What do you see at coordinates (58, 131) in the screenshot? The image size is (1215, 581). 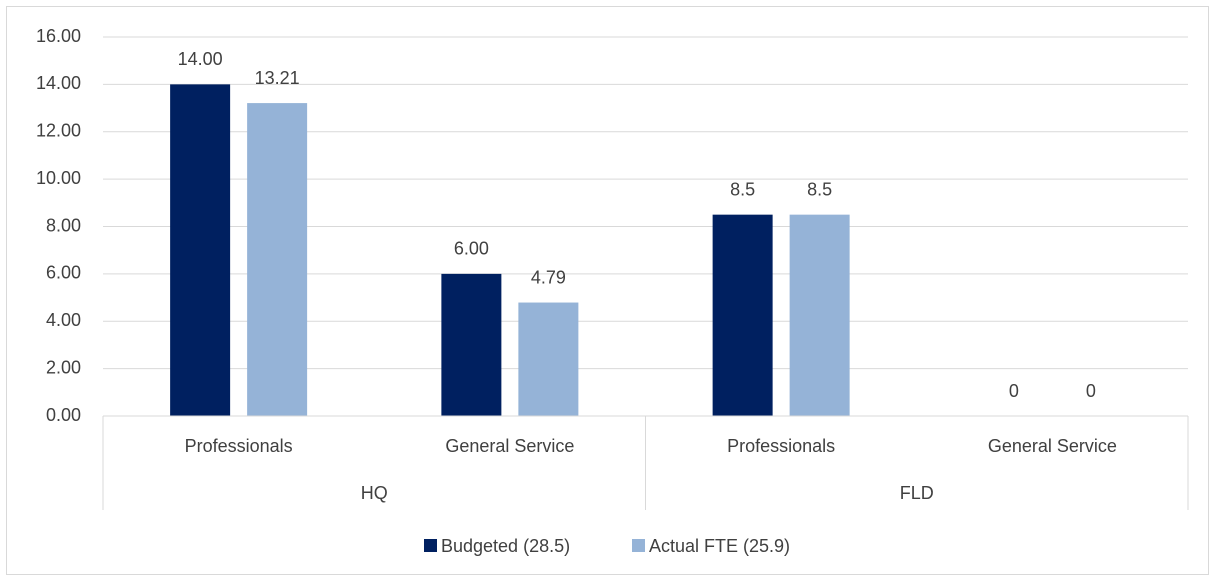 I see `y-tick-label: 12.00` at bounding box center [58, 131].